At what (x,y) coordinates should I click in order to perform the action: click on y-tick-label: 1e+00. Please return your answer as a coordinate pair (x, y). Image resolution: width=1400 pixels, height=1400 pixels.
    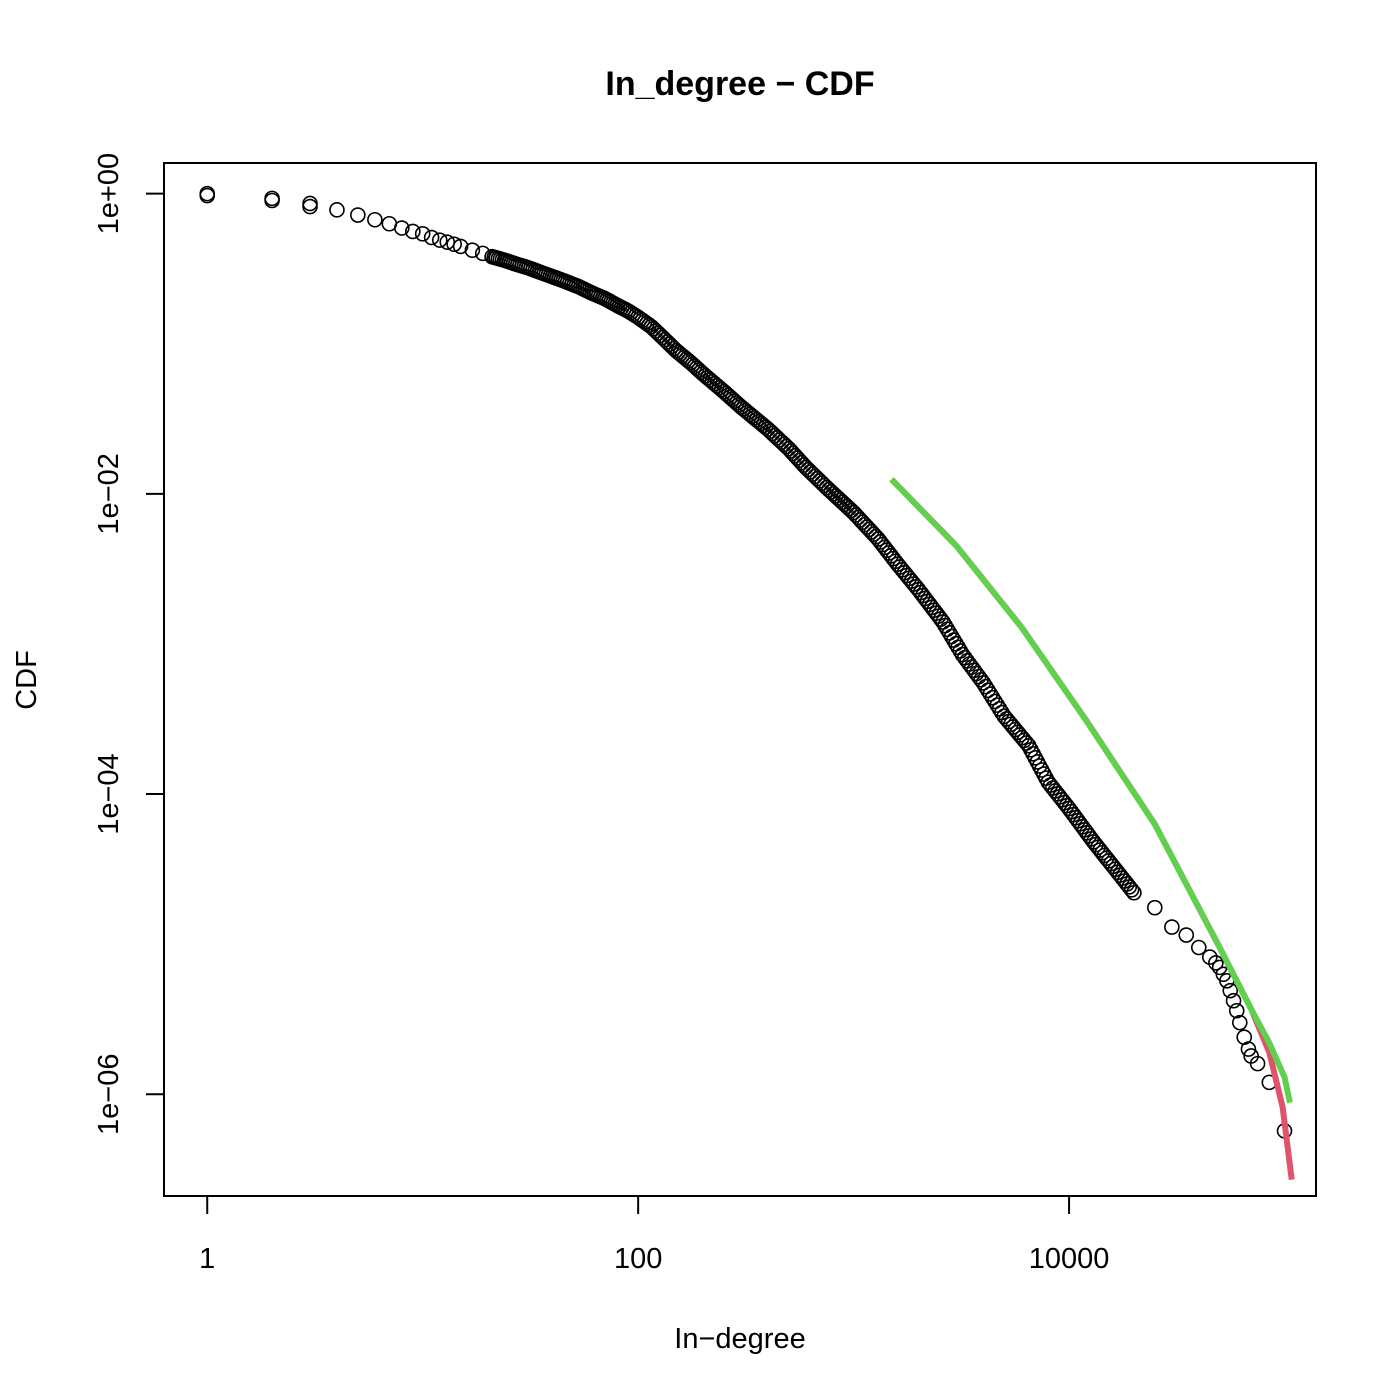
    Looking at the image, I should click on (109, 193).